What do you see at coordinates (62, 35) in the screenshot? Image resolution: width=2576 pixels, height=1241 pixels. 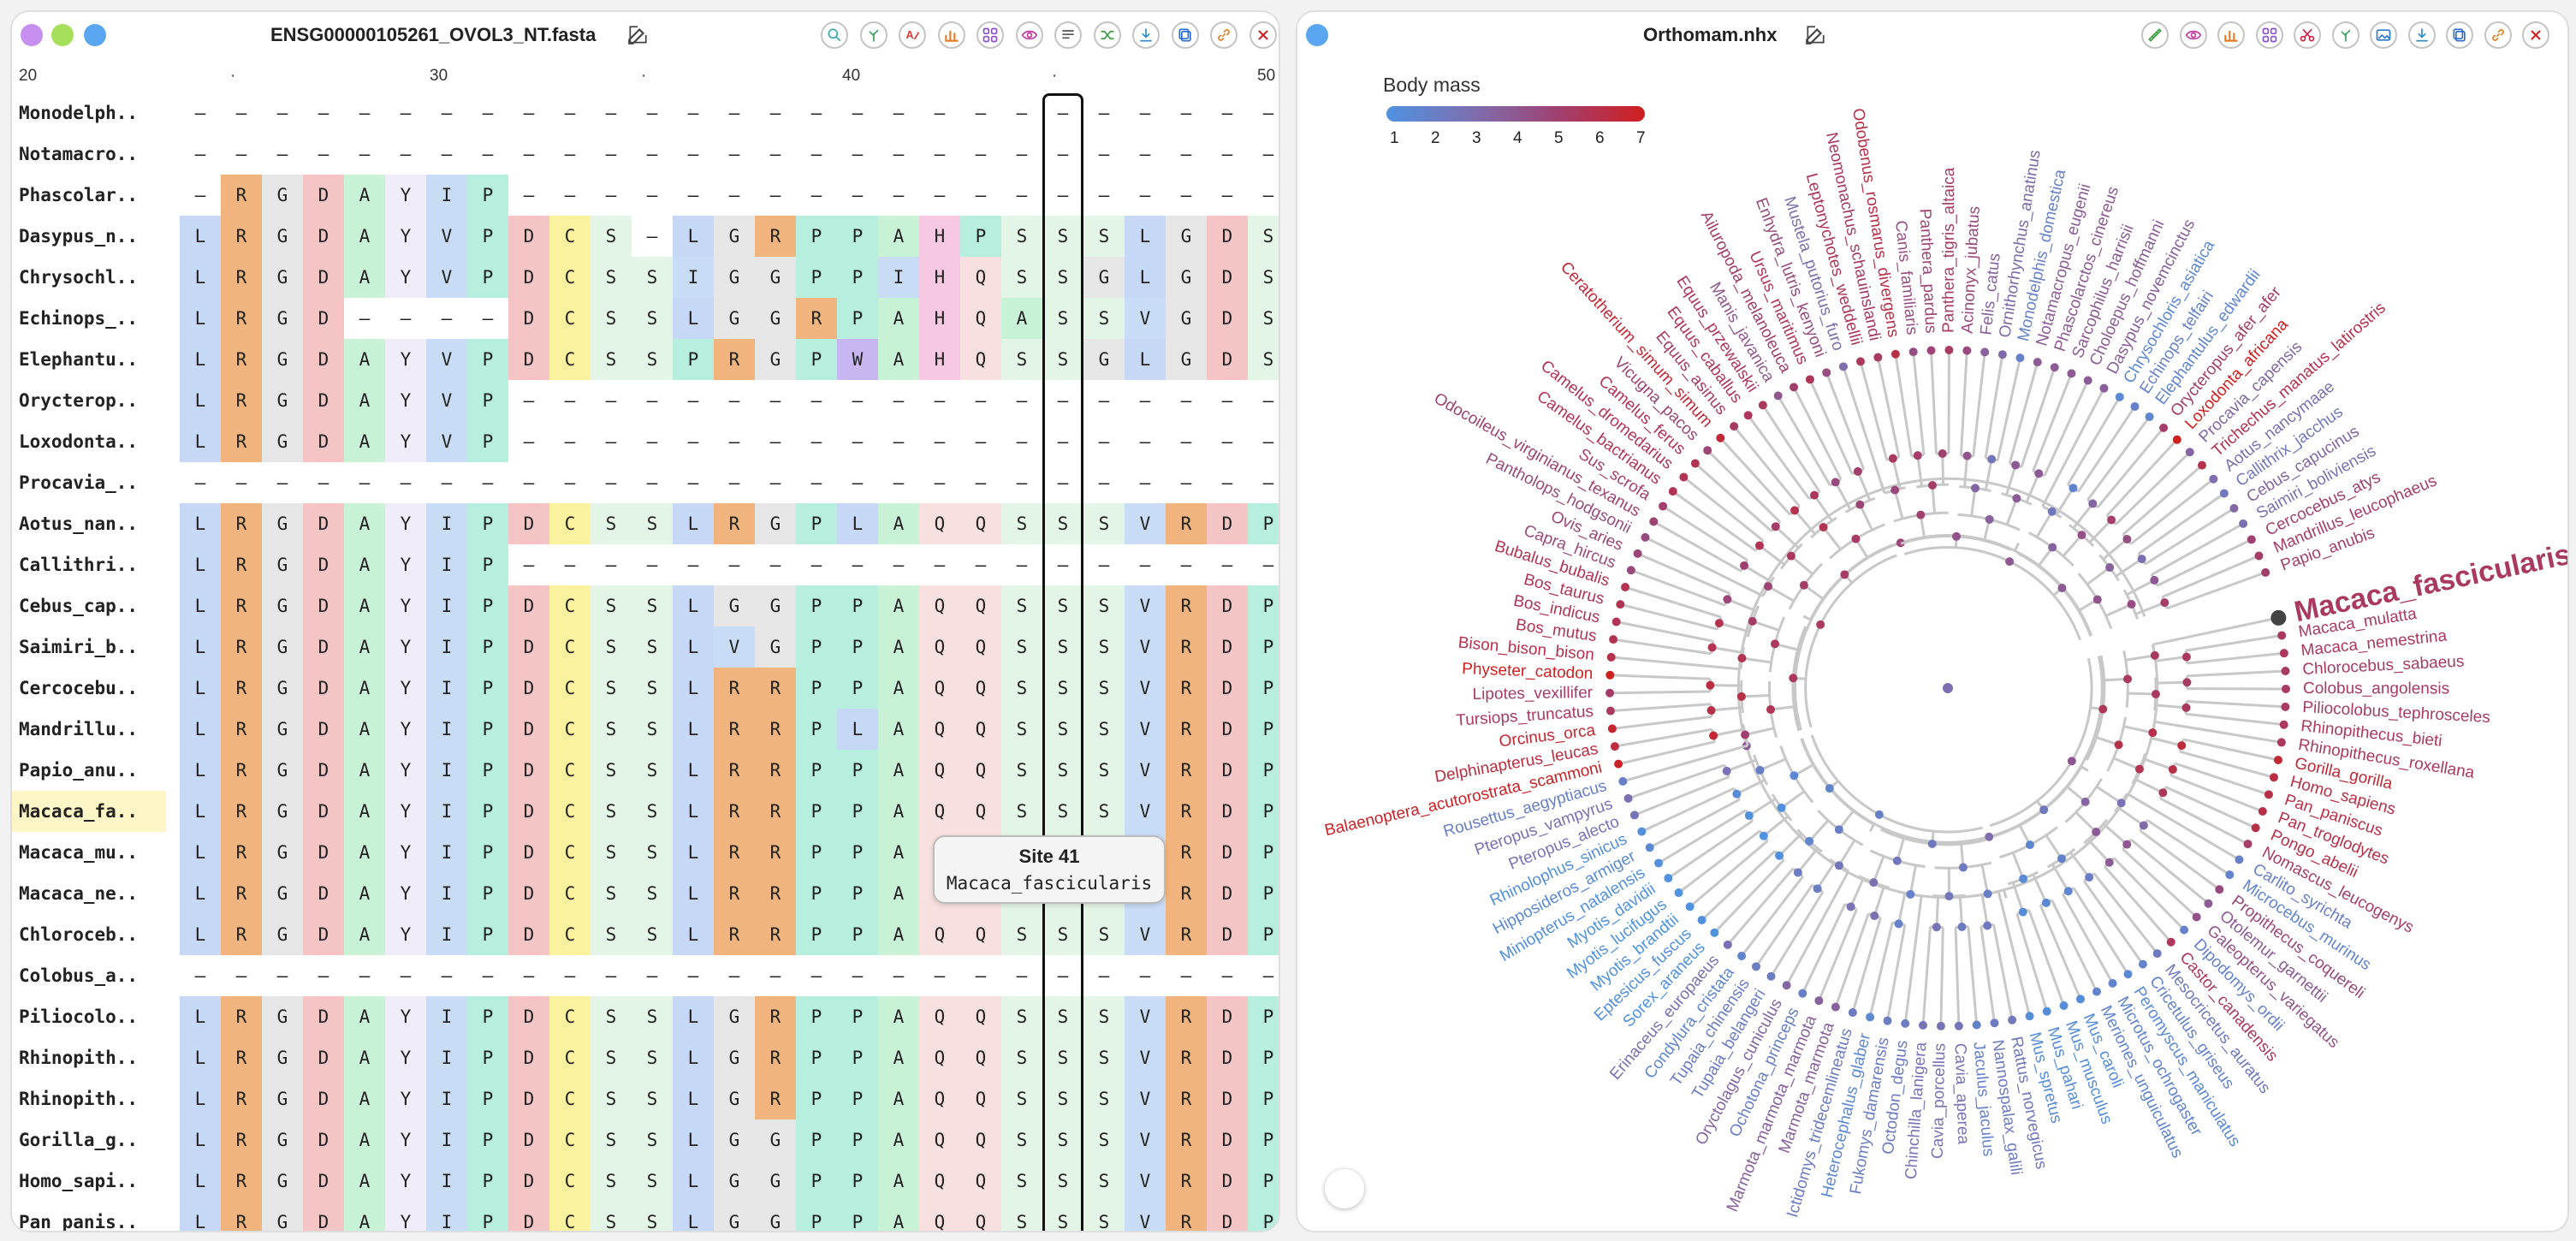 I see `window-dot-green` at bounding box center [62, 35].